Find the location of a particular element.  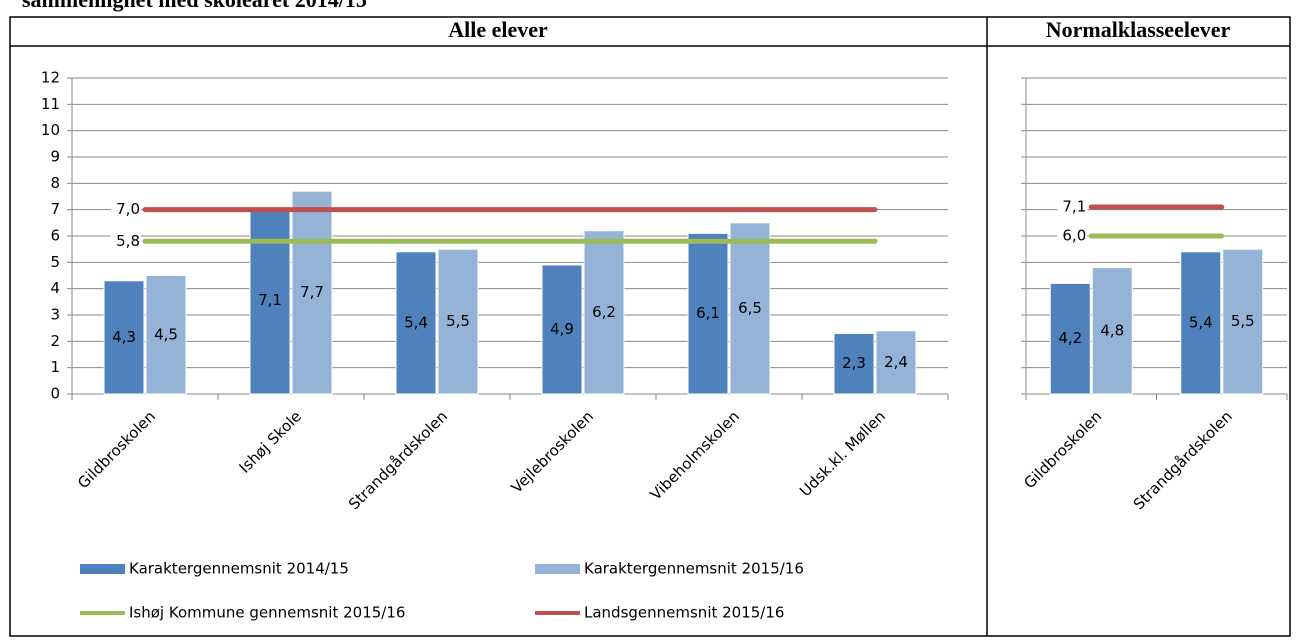

x-tick-label: Ishøj Skole is located at coordinates (270, 441).